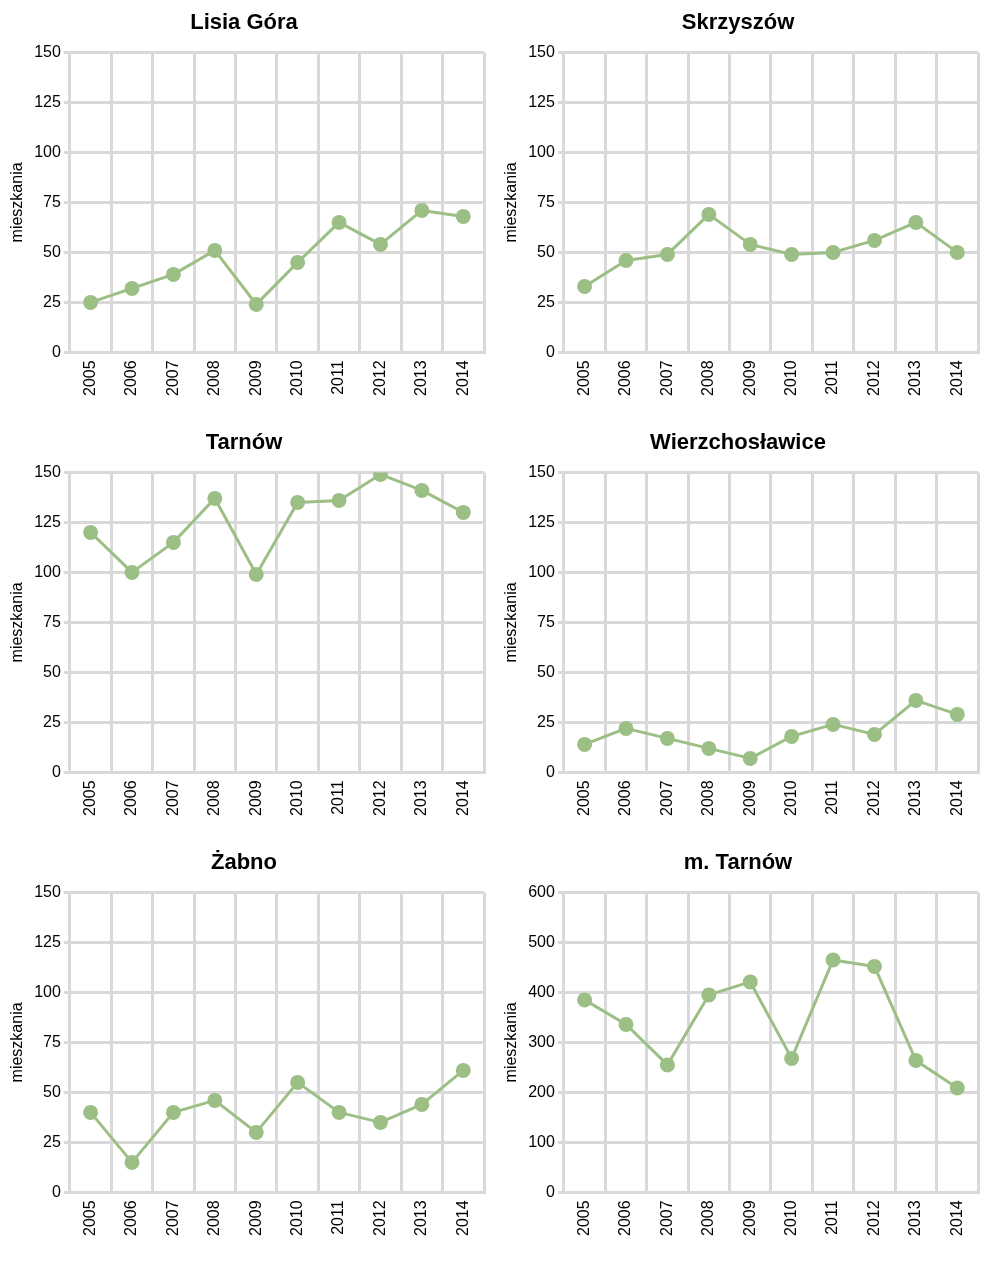 This screenshot has height=1278, width=989. I want to click on chart-title: Skrzyszów, so click(738, 22).